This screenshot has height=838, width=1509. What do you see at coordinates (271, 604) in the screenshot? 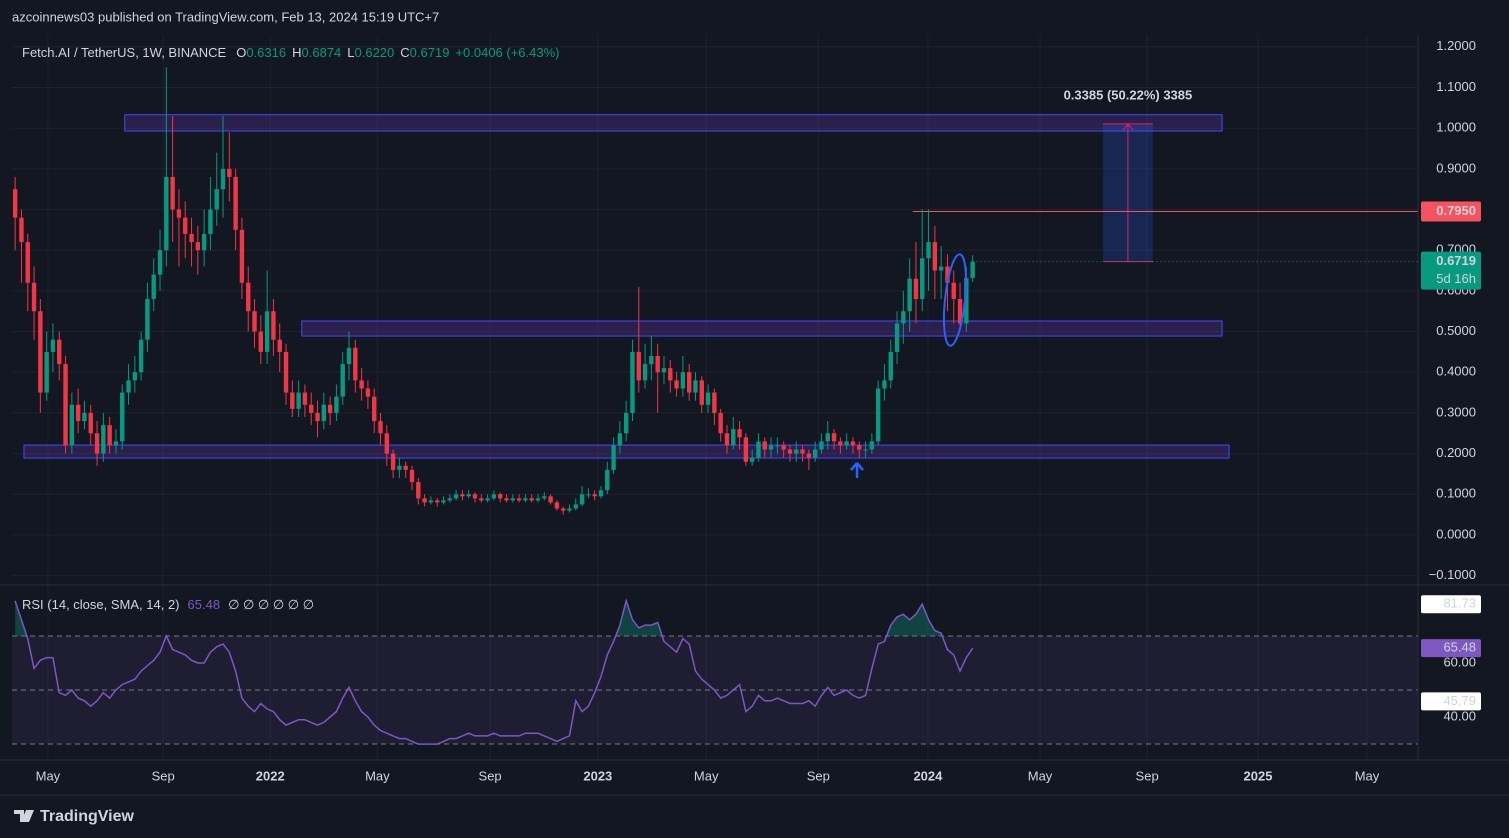
I see `rsi-legend-extra: ∅ ∅ ∅ ∅ ∅ ∅` at bounding box center [271, 604].